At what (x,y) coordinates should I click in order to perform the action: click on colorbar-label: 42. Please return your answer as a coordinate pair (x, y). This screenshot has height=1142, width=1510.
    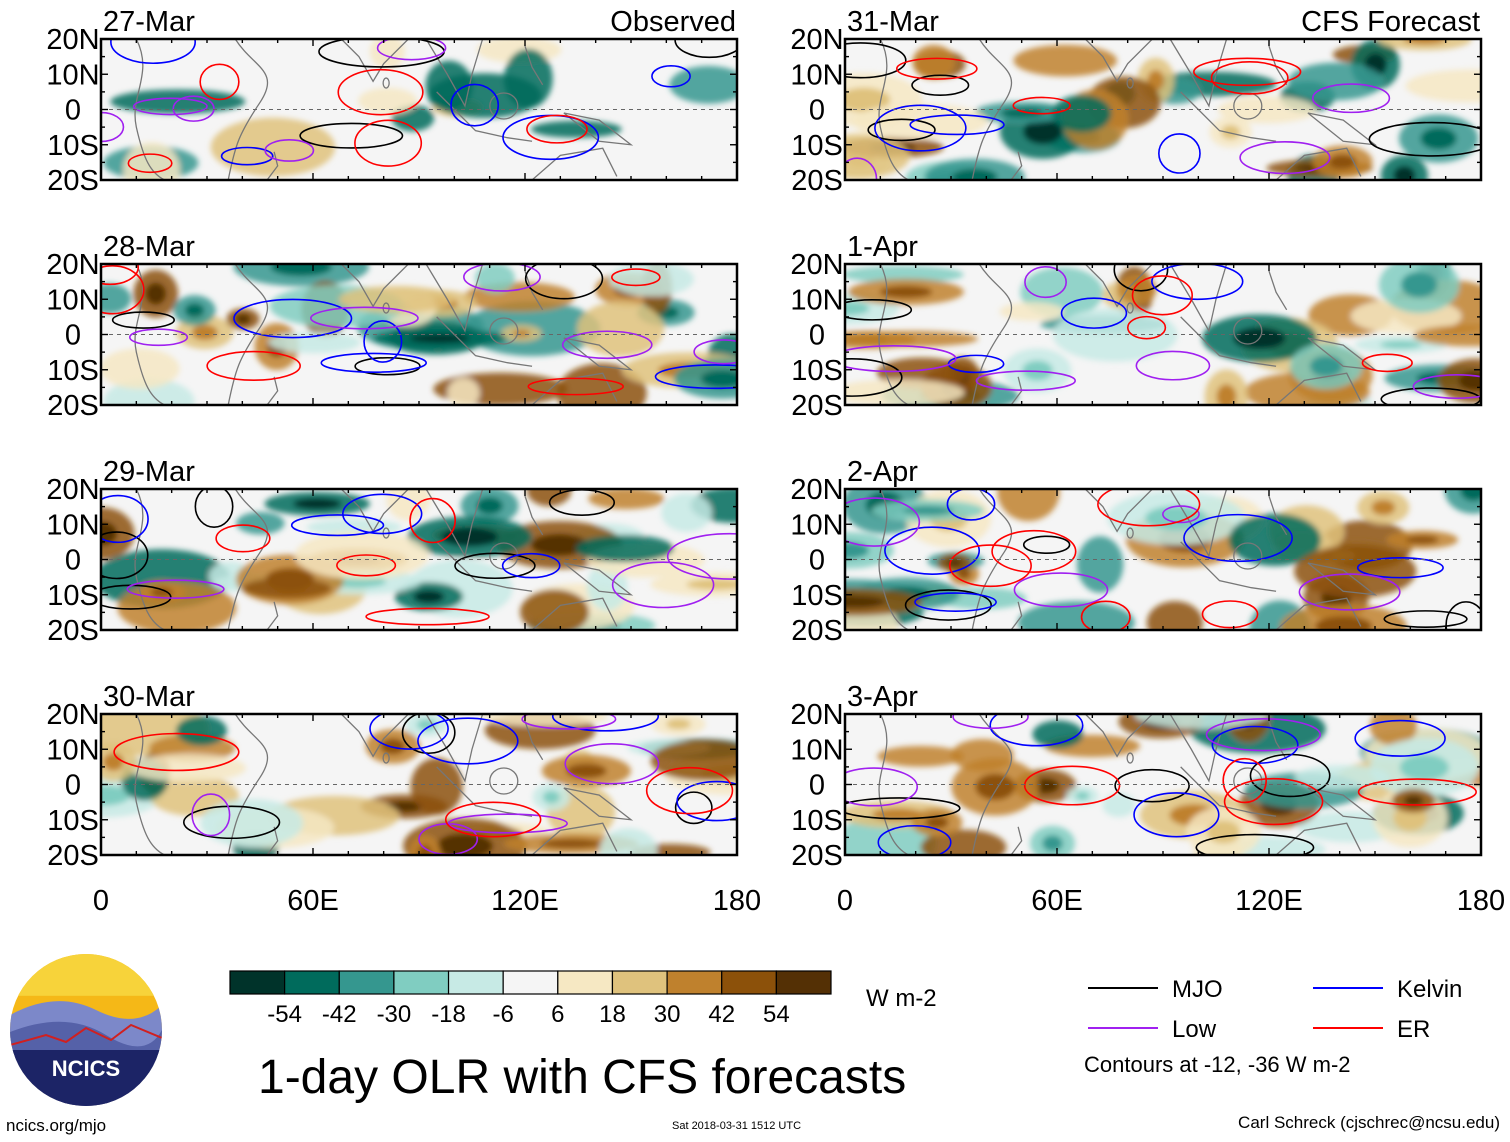
    Looking at the image, I should click on (721, 1014).